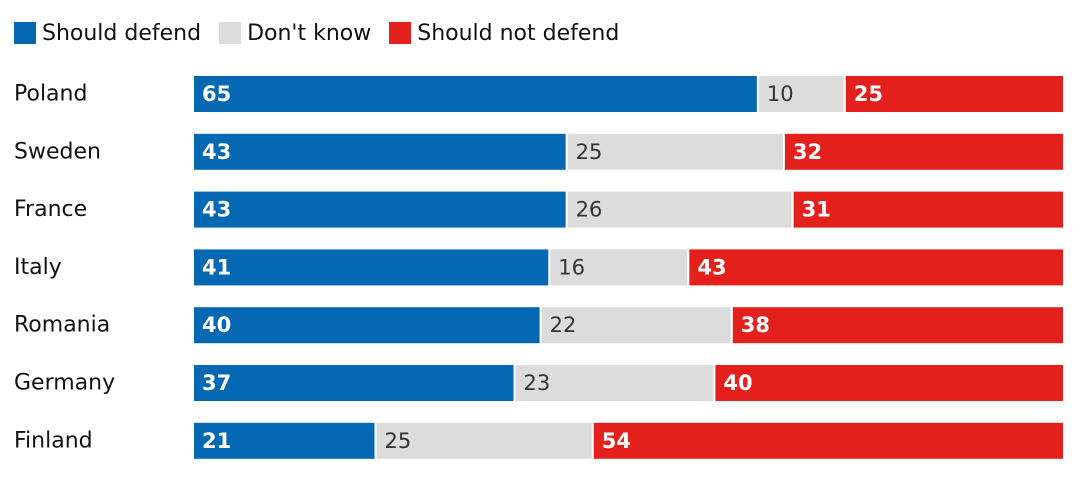 This screenshot has height=478, width=1080. Describe the element at coordinates (354, 383) in the screenshot. I see `bar-should-defend-germany` at that location.